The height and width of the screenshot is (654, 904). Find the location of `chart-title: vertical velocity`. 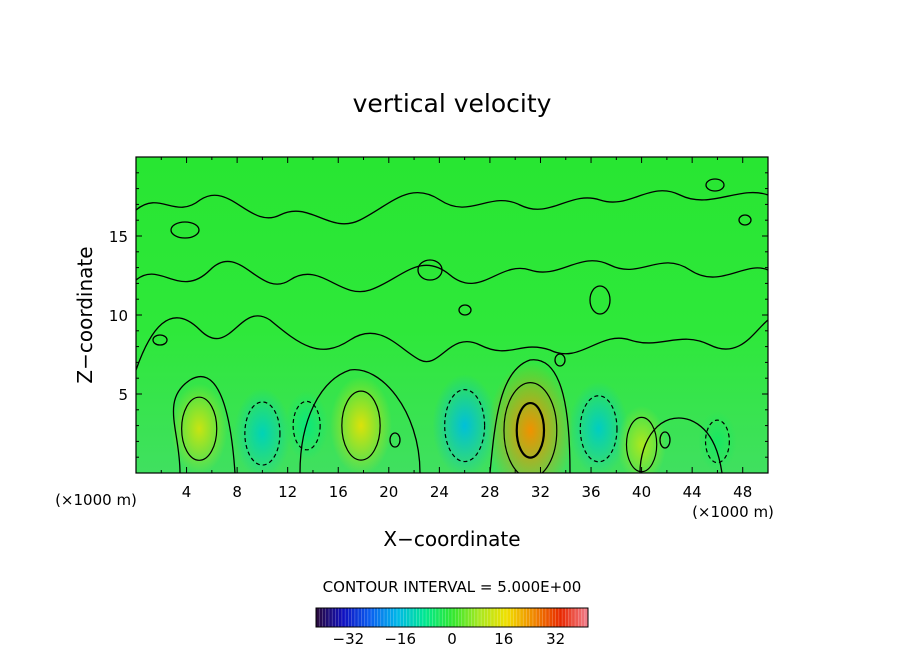

chart-title: vertical velocity is located at coordinates (452, 103).